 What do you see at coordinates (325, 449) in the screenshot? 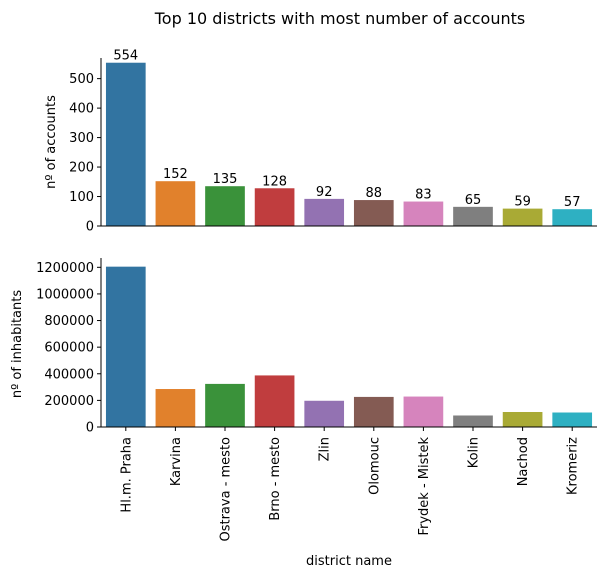
I see `x-category-label: Zlin` at bounding box center [325, 449].